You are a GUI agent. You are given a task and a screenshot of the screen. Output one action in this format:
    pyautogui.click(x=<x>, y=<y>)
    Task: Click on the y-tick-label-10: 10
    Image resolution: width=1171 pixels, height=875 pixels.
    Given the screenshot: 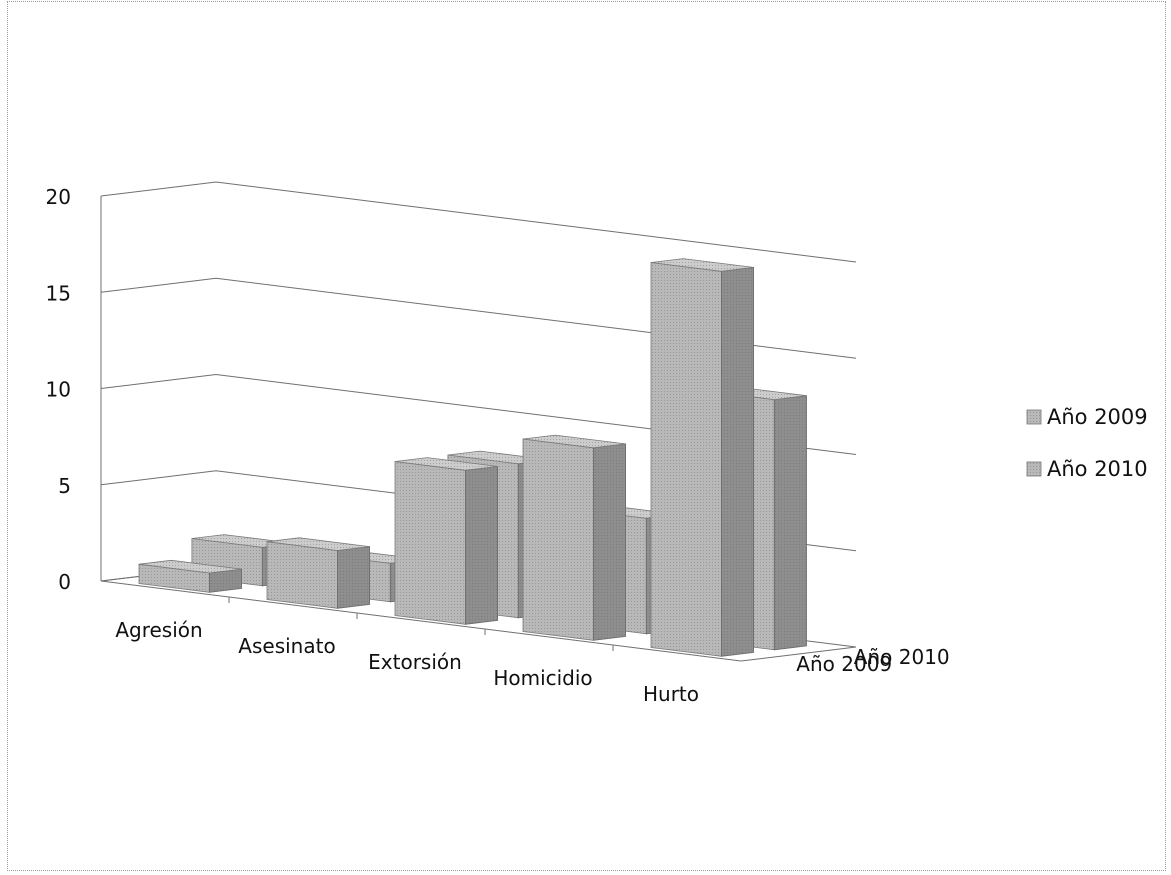 What is the action you would take?
    pyautogui.click(x=58, y=390)
    